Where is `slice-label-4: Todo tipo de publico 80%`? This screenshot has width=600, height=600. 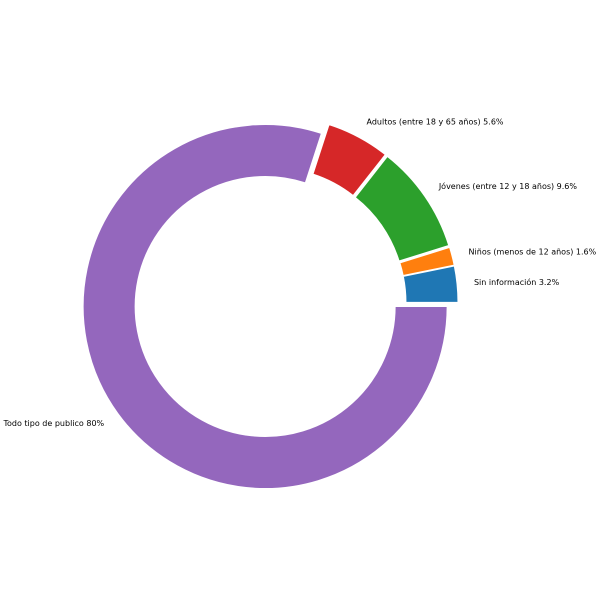
slice-label-4: Todo tipo de publico 80% is located at coordinates (53, 423).